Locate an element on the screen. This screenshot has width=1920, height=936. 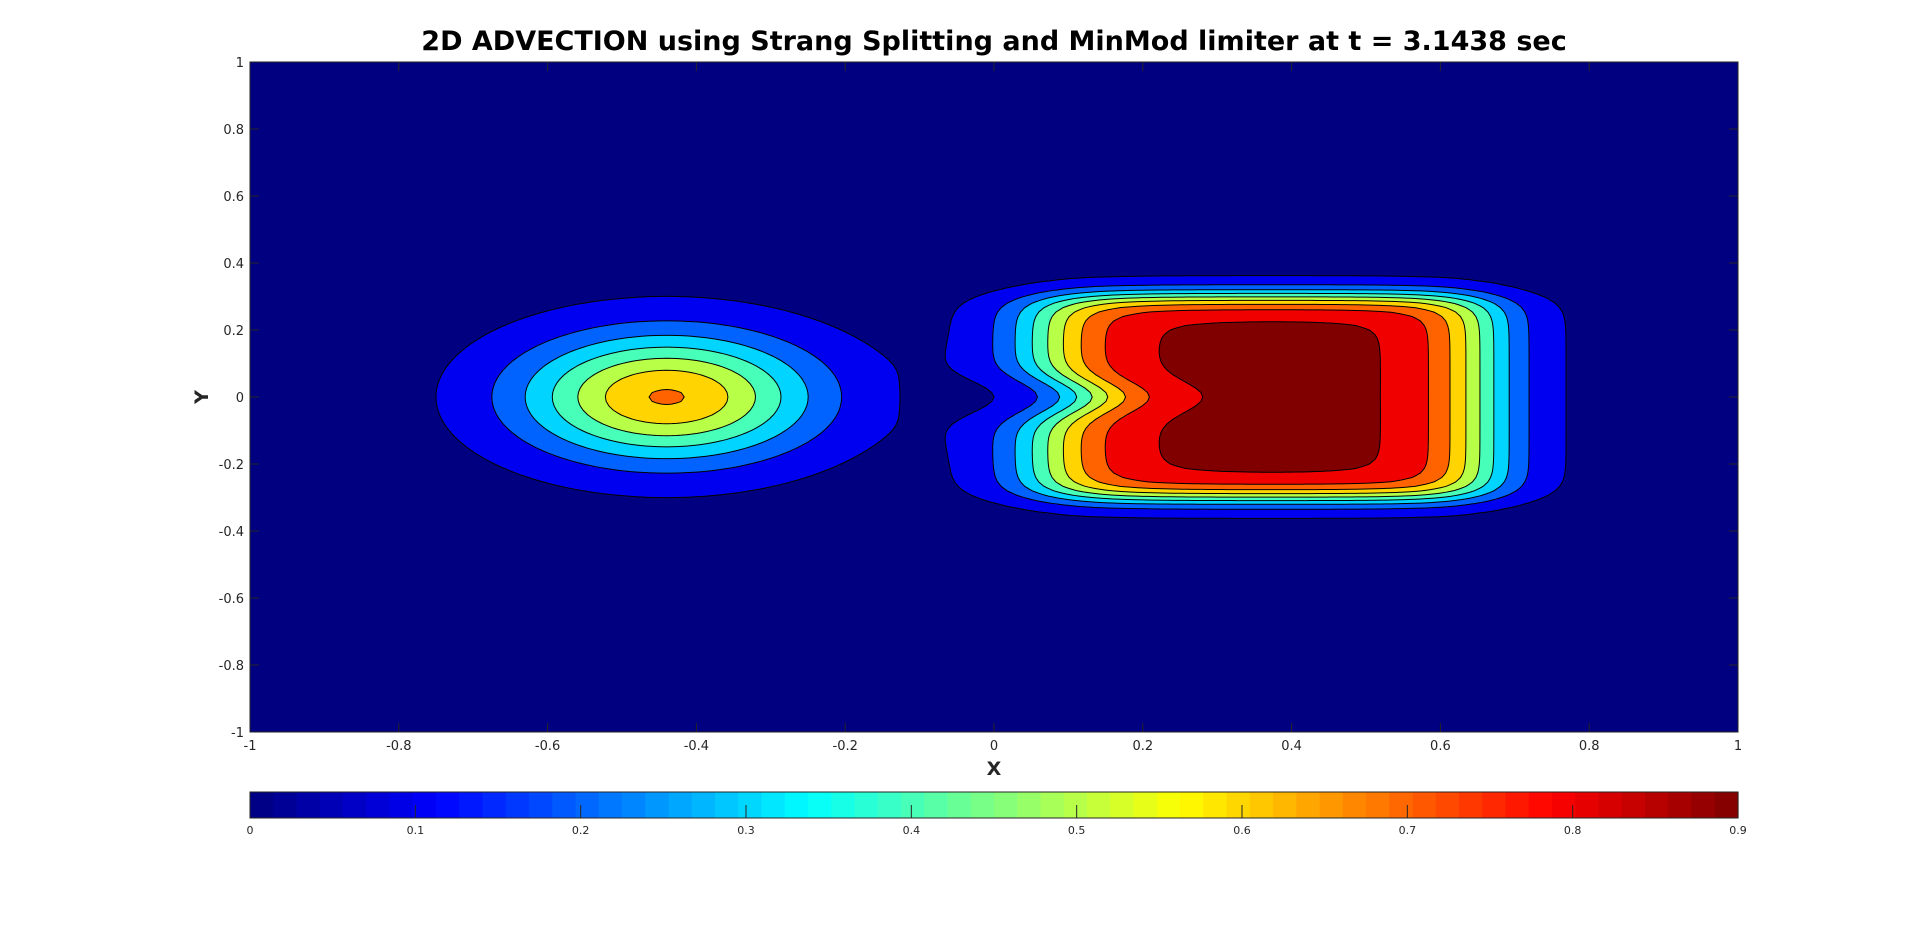
y-axis-label: Y is located at coordinates (202, 397).